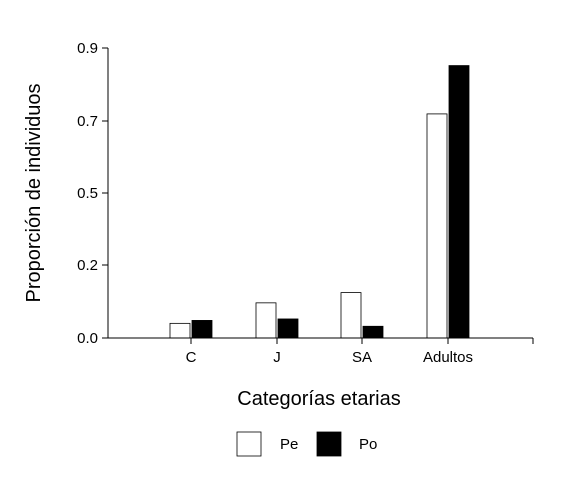 The height and width of the screenshot is (487, 570). Describe the element at coordinates (202, 329) in the screenshot. I see `bar-po-c` at that location.